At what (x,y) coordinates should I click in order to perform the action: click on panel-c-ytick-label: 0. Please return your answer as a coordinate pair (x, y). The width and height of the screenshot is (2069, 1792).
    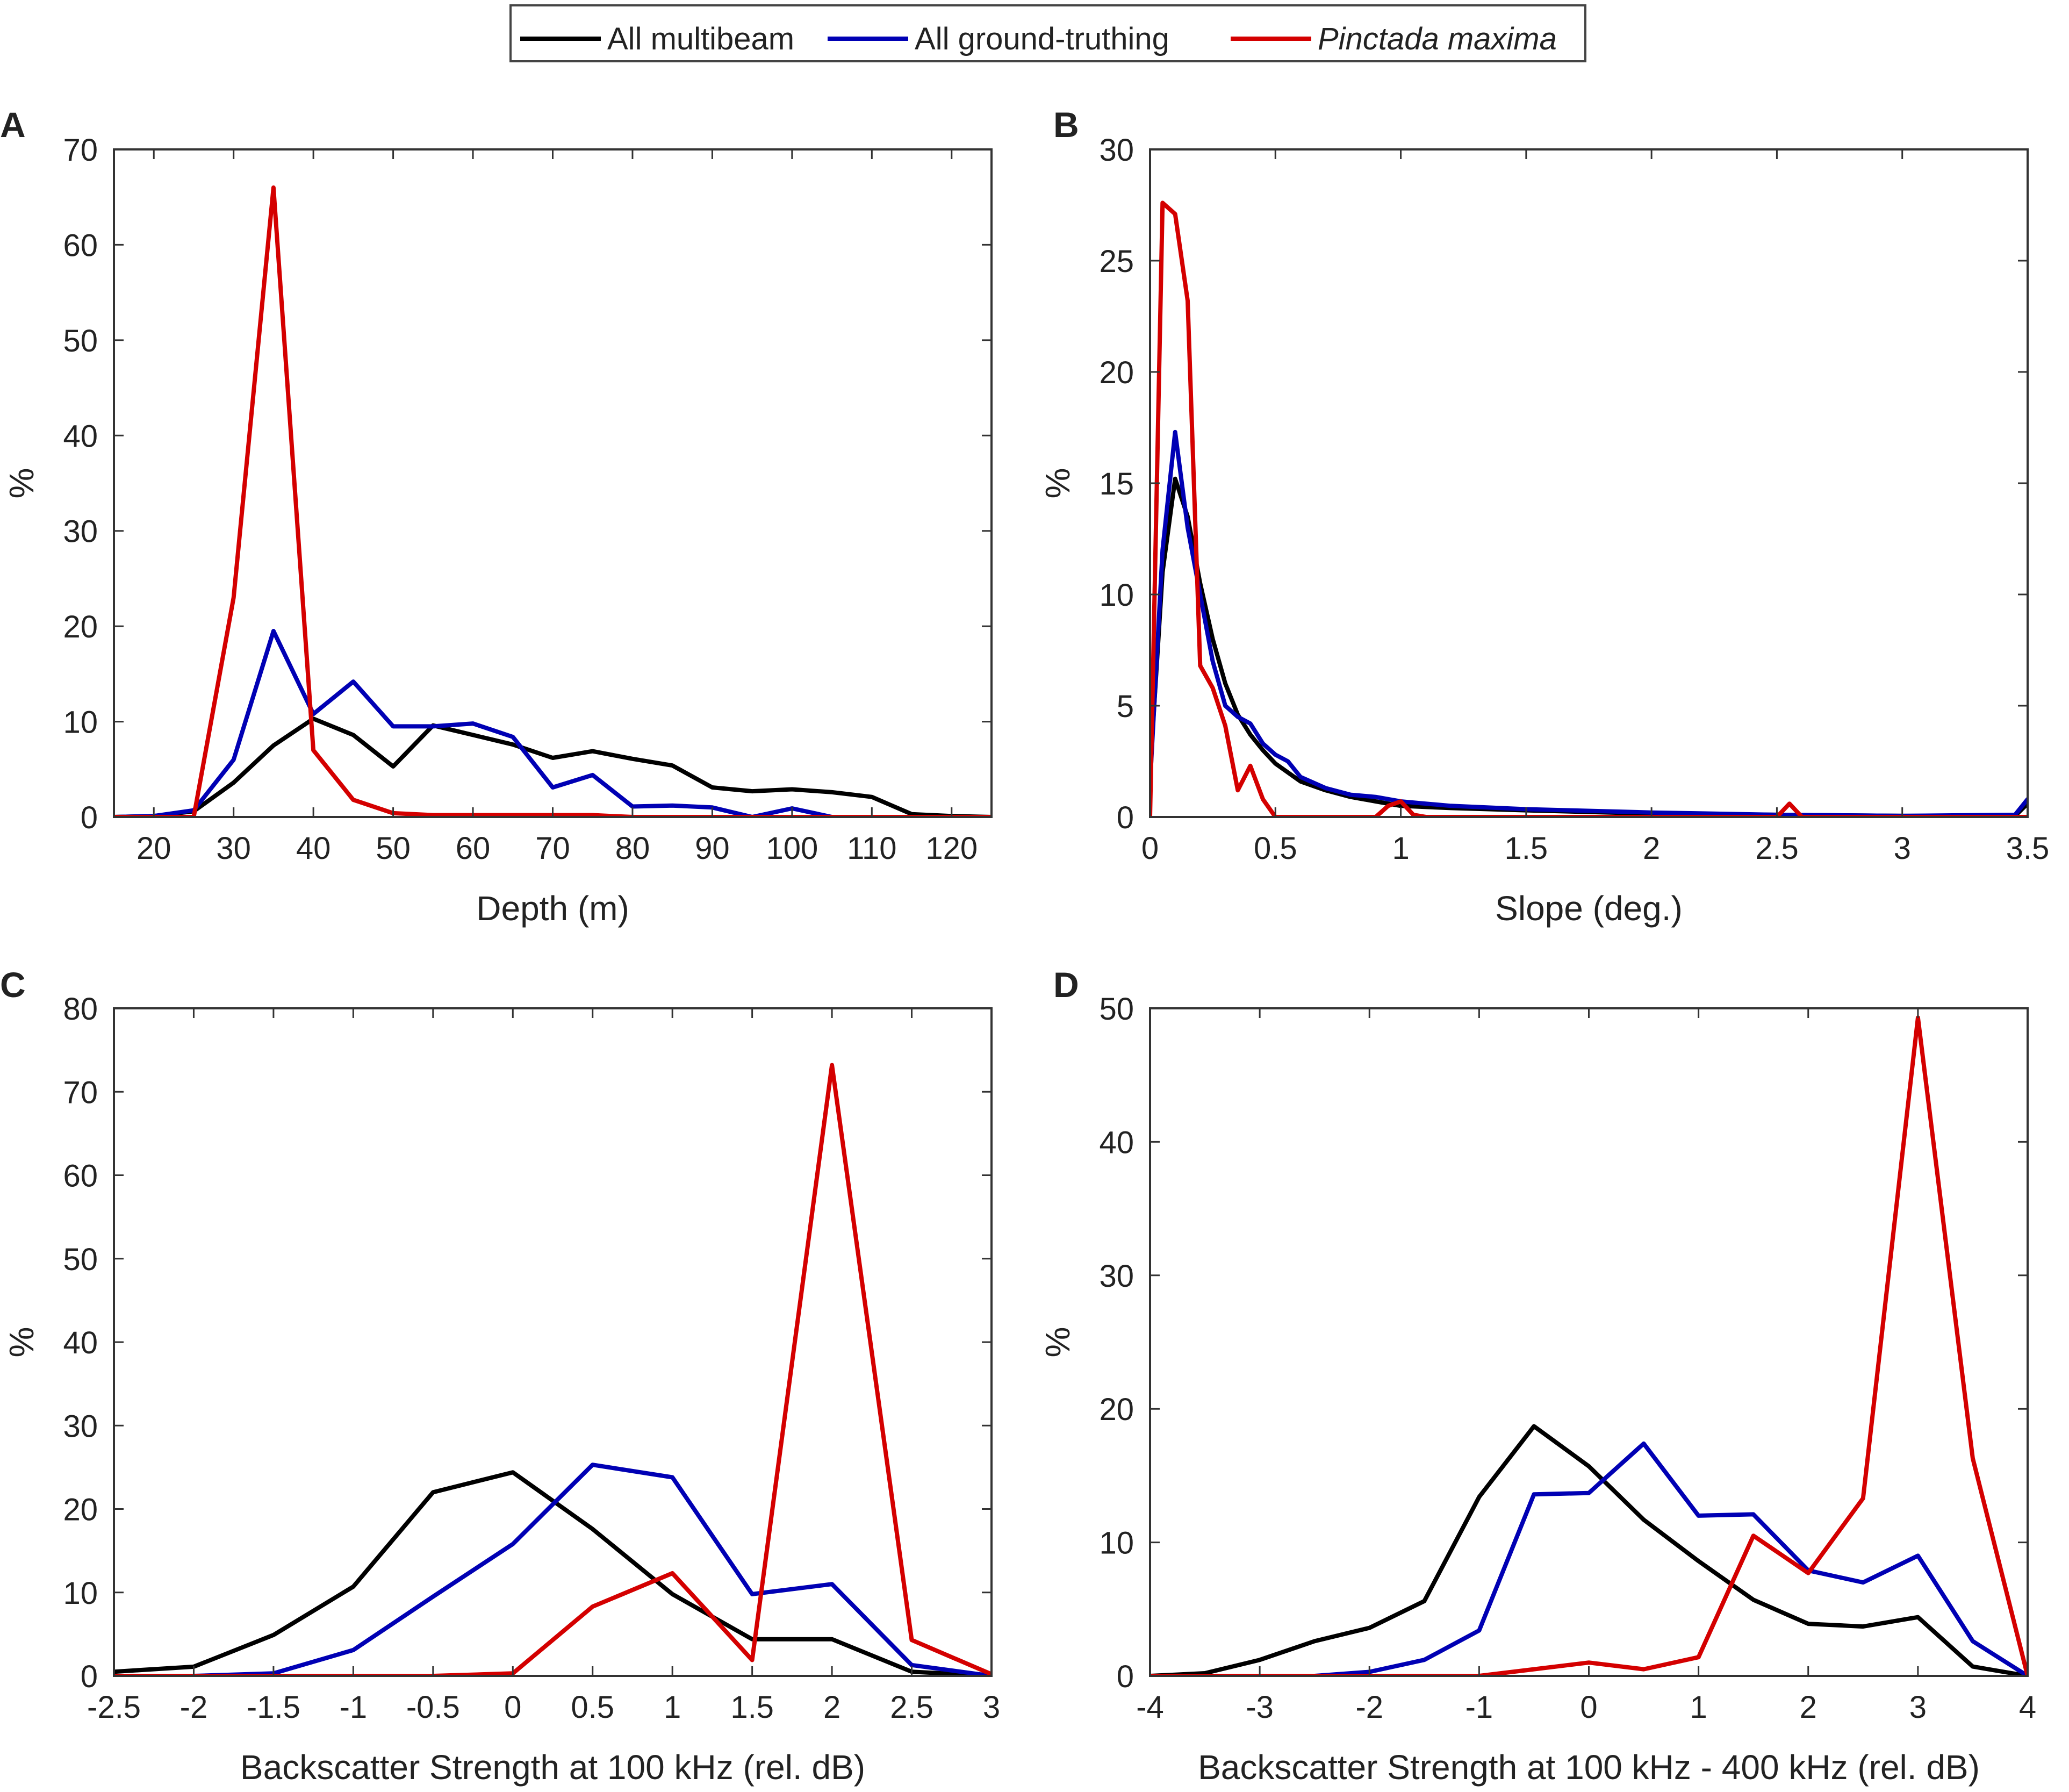
    Looking at the image, I should click on (89, 1676).